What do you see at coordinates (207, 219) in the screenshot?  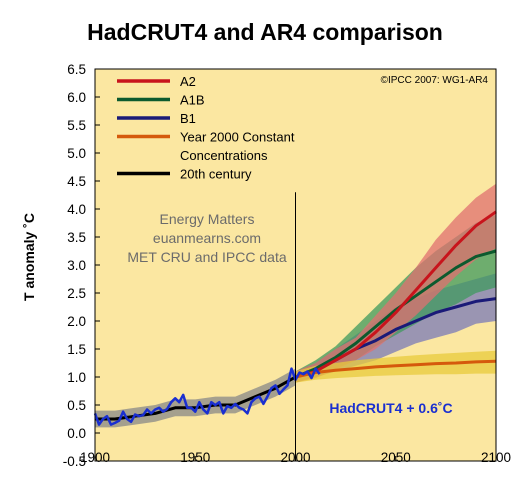 I see `watermark-line: Energy Matters` at bounding box center [207, 219].